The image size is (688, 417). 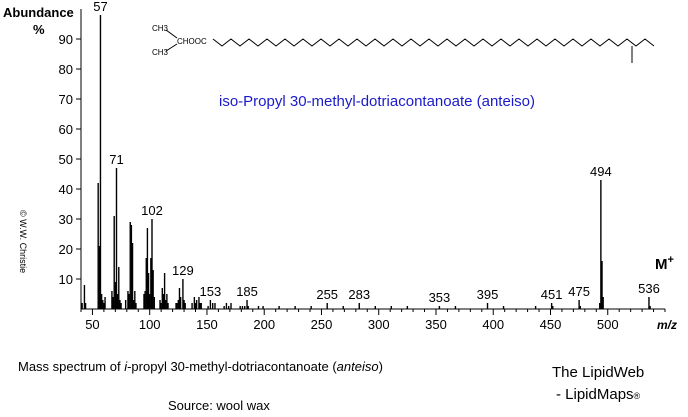 I want to click on peak-label-395: 395, so click(x=488, y=294).